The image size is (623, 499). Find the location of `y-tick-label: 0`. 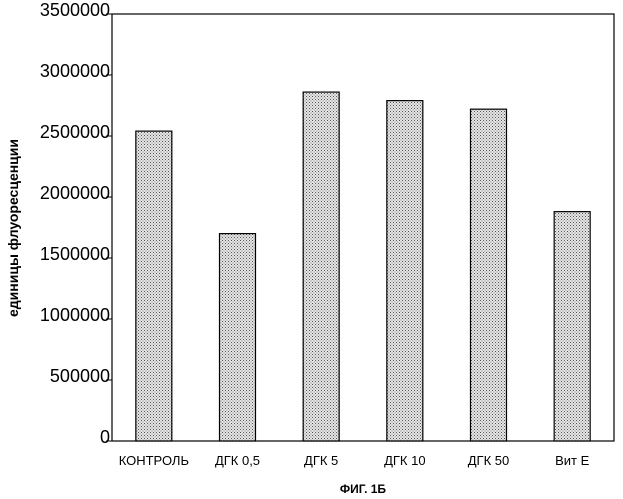

y-tick-label: 0 is located at coordinates (105, 437).